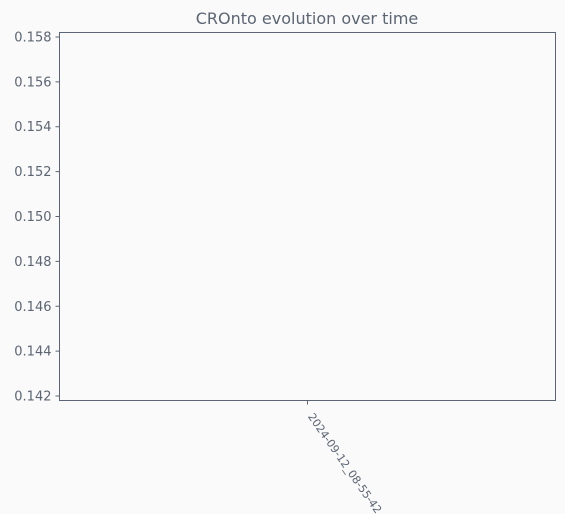 The image size is (565, 514). What do you see at coordinates (32, 37) in the screenshot?
I see `y-tick-label: 0.158` at bounding box center [32, 37].